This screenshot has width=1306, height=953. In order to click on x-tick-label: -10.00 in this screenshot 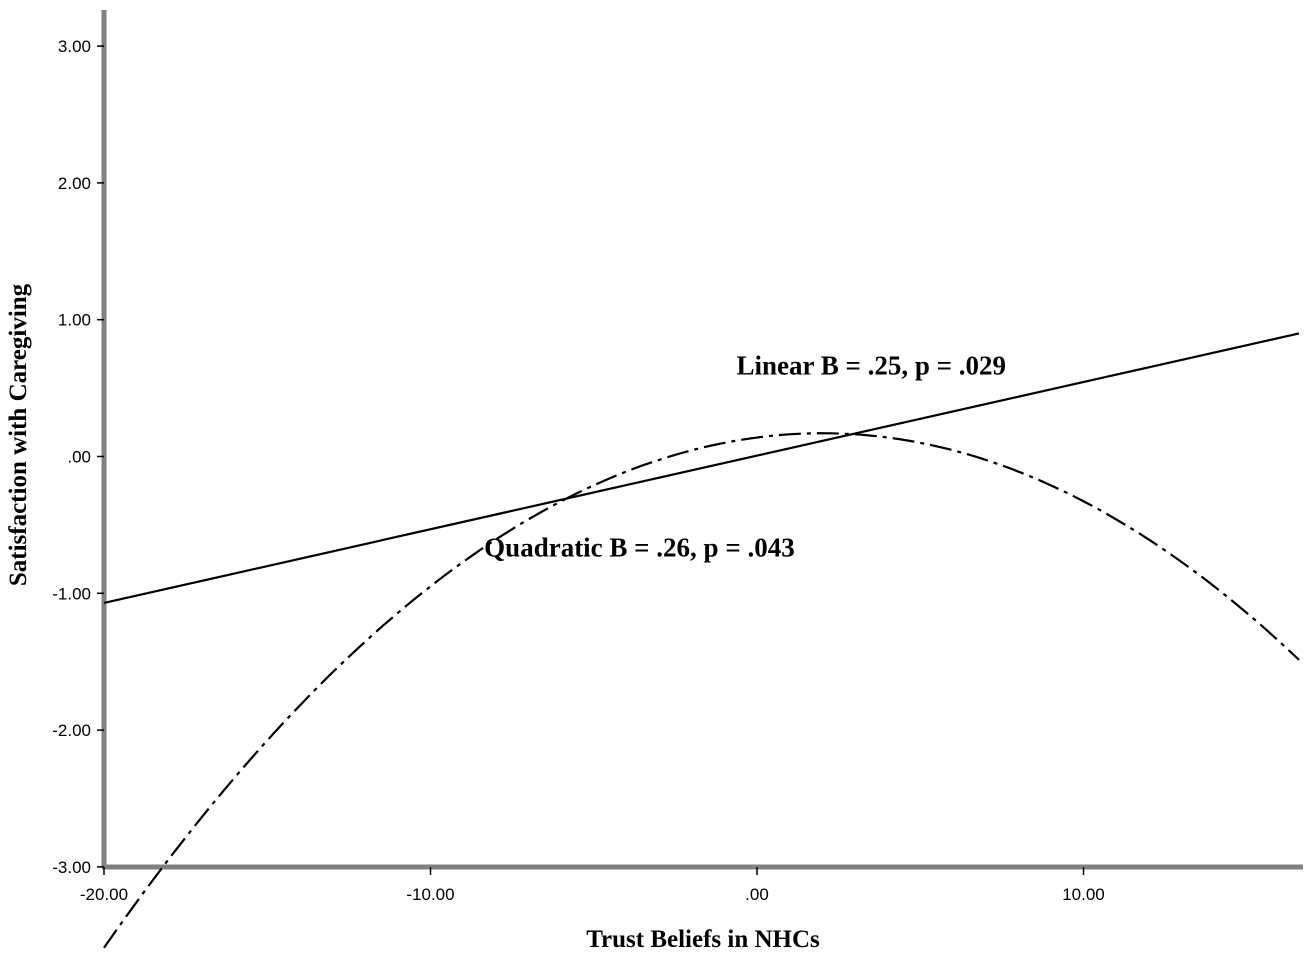, I will do `click(430, 894)`.